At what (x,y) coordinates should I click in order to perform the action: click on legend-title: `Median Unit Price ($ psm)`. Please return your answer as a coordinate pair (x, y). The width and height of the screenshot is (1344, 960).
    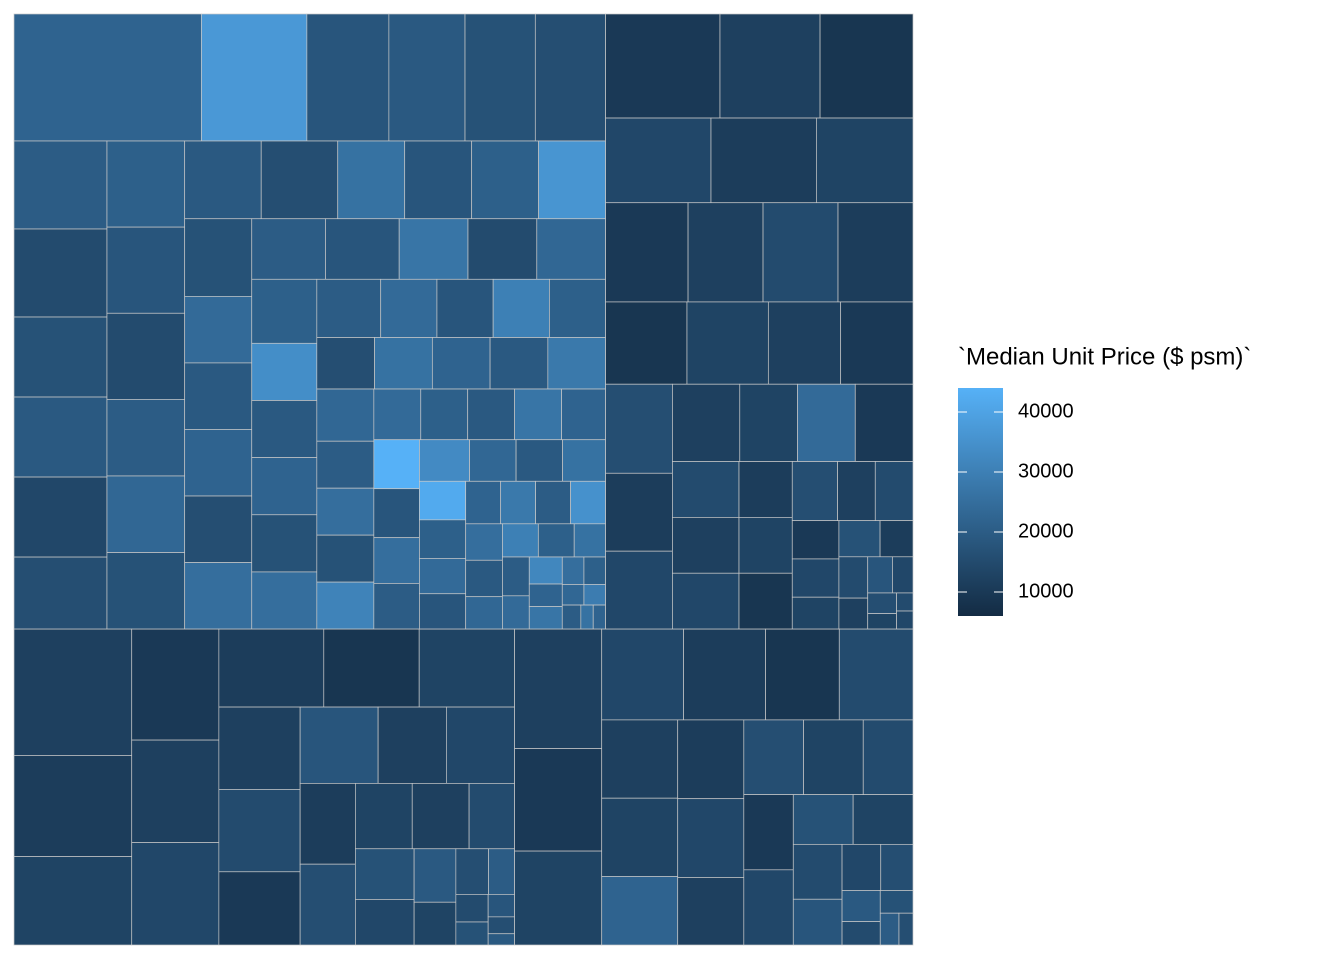
    Looking at the image, I should click on (1104, 356).